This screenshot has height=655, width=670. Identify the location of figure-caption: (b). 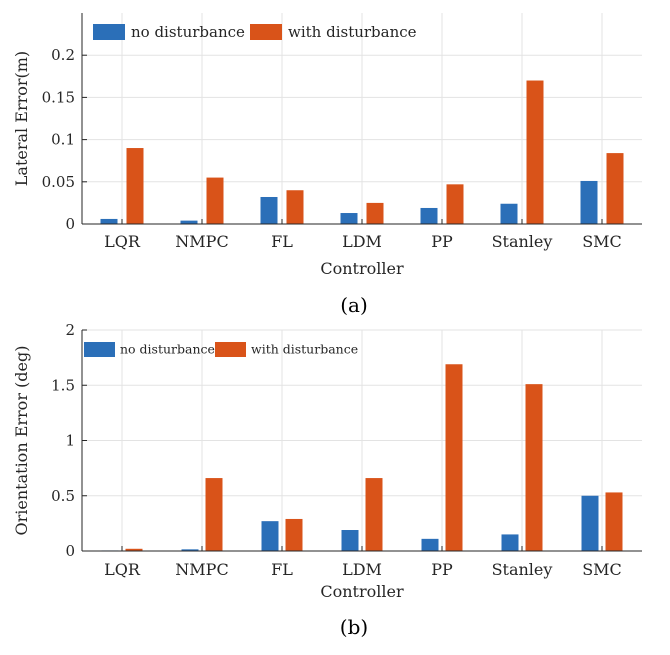
(354, 627).